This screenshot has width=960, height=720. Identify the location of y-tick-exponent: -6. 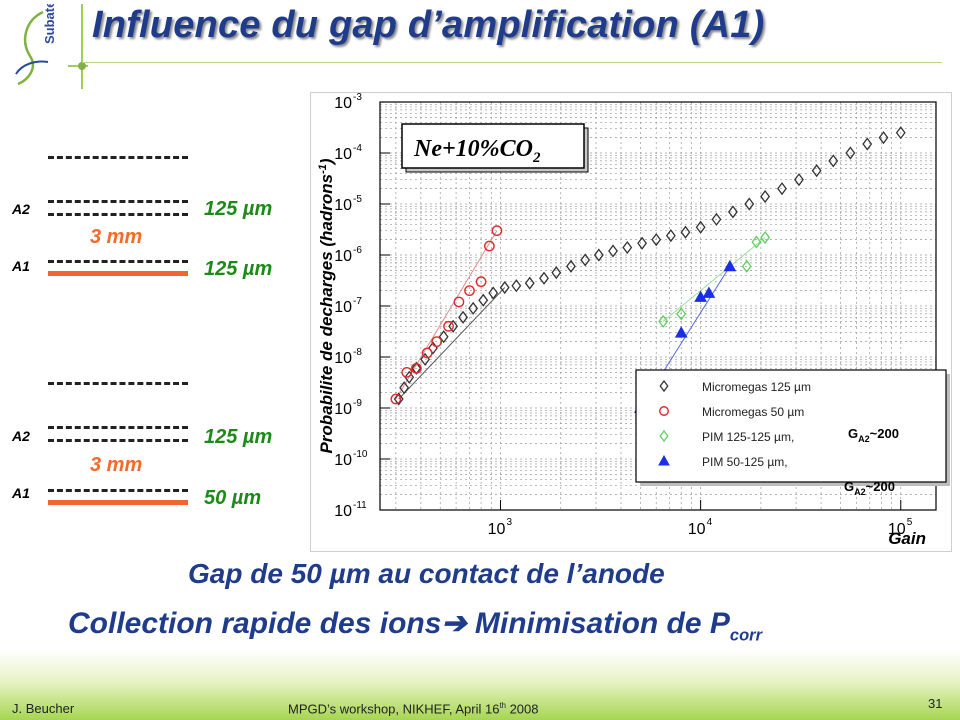
(357, 250).